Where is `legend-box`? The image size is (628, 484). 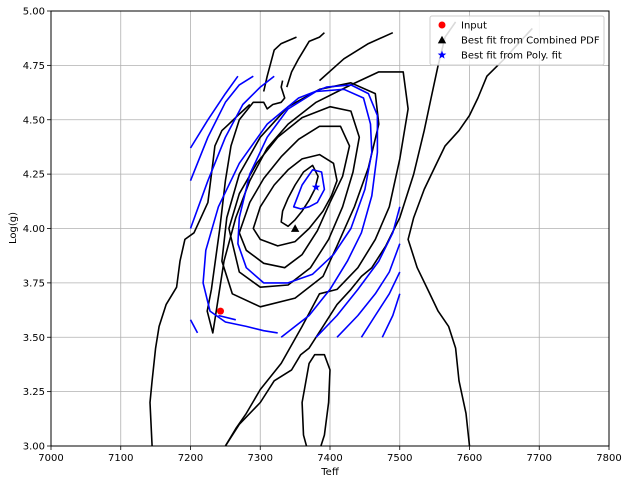 legend-box is located at coordinates (517, 40).